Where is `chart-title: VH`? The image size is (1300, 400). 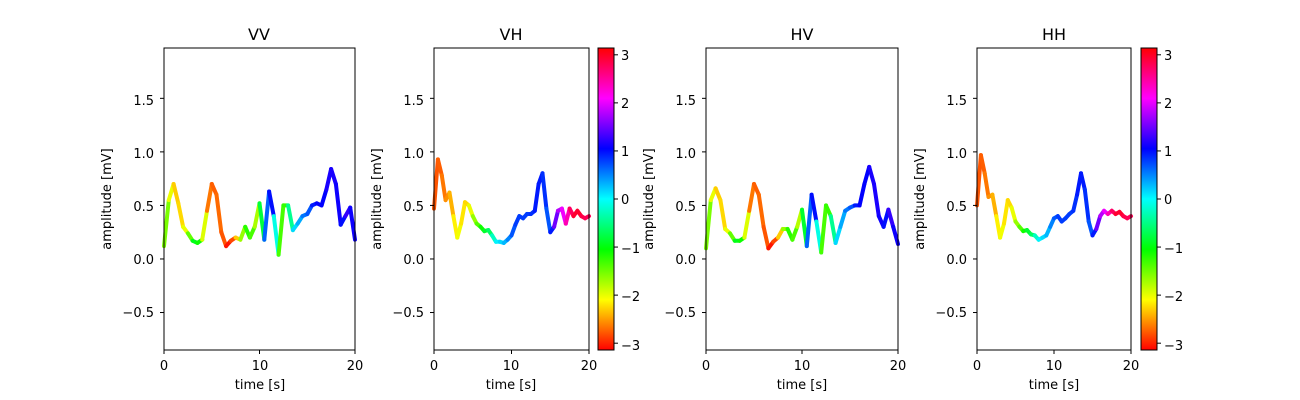 chart-title: VH is located at coordinates (511, 34).